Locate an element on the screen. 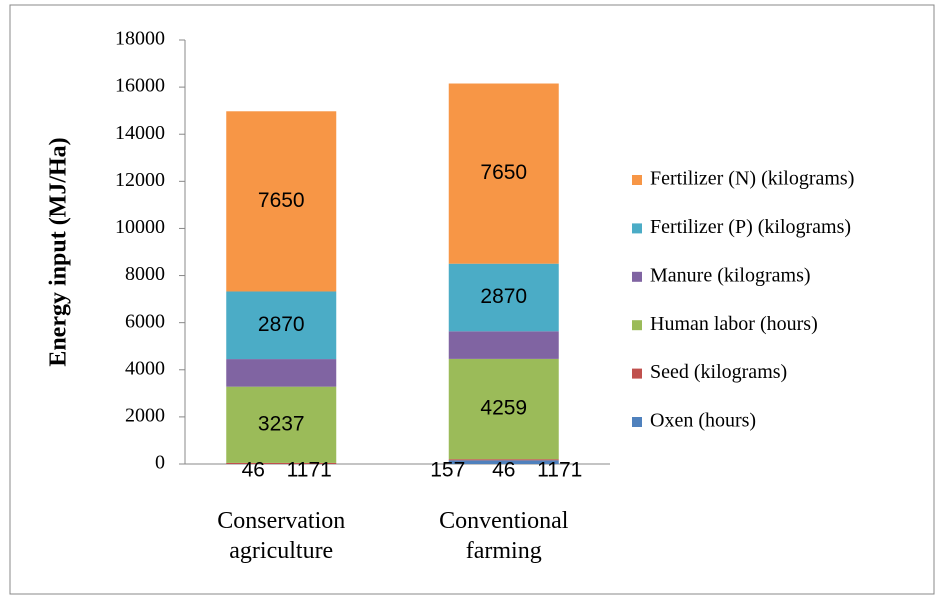  y-tick-label: 2000 is located at coordinates (145, 415).